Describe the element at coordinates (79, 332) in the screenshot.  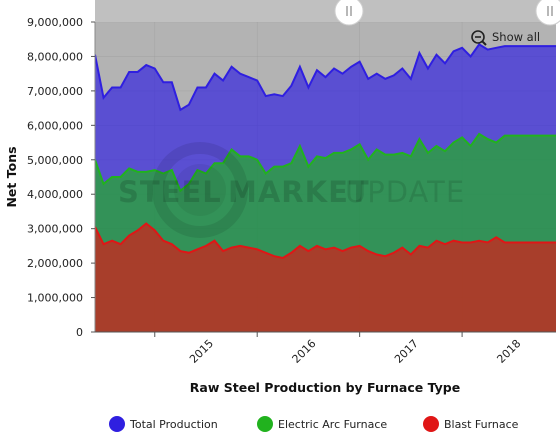
I see `y-tick-label: 0` at that location.